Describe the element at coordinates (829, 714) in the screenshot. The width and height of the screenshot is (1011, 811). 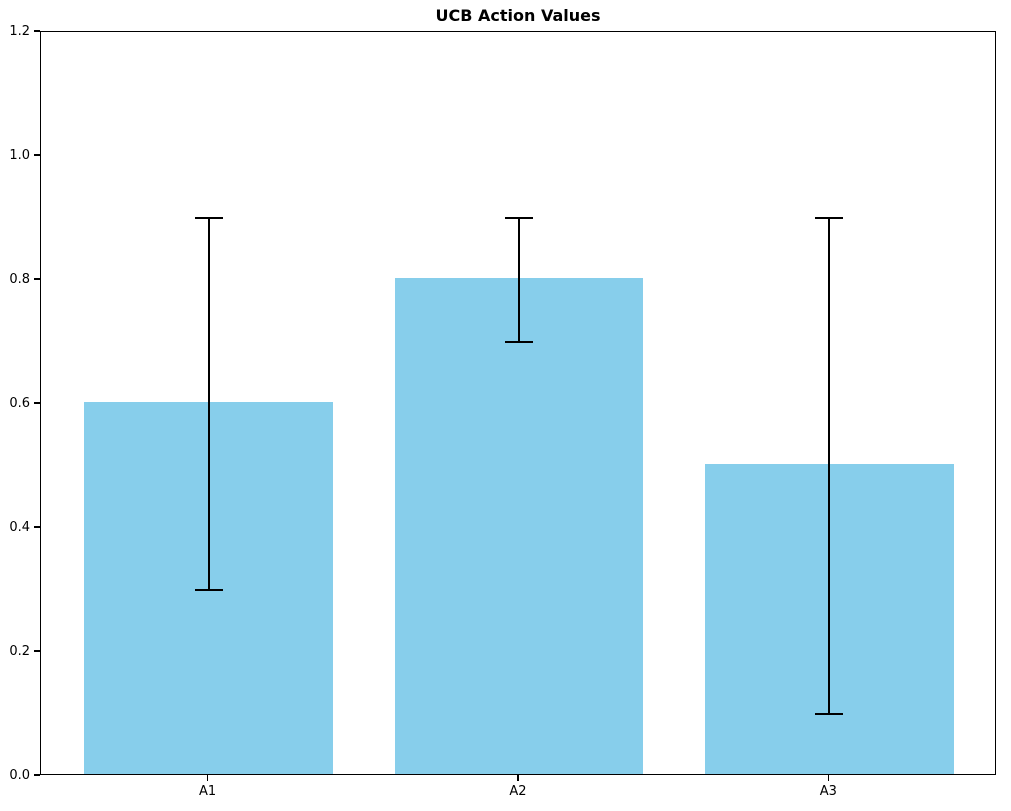
I see `error-cap-bottom-A3` at that location.